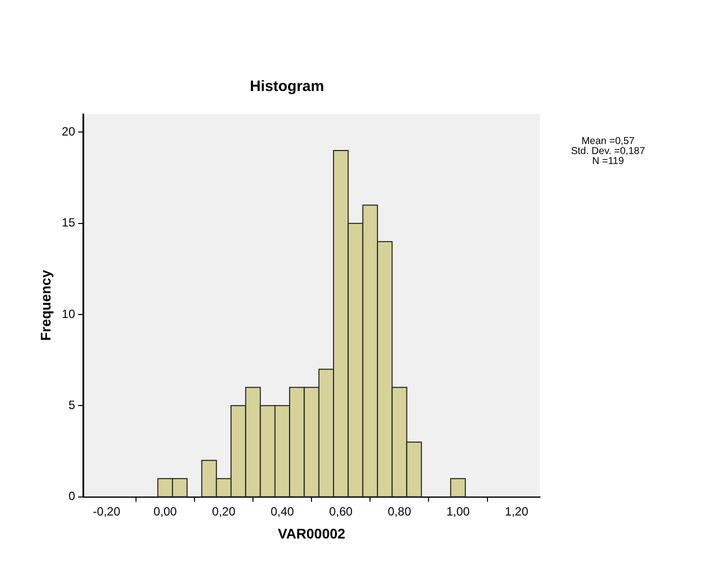 This screenshot has height=571, width=710. Describe the element at coordinates (69, 223) in the screenshot. I see `y-tick-label: 15` at that location.